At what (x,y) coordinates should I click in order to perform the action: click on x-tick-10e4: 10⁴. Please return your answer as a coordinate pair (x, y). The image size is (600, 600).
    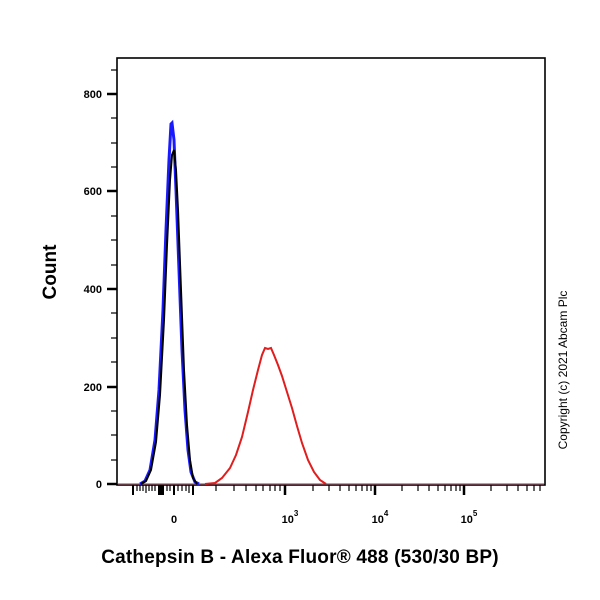
    Looking at the image, I should click on (380, 517).